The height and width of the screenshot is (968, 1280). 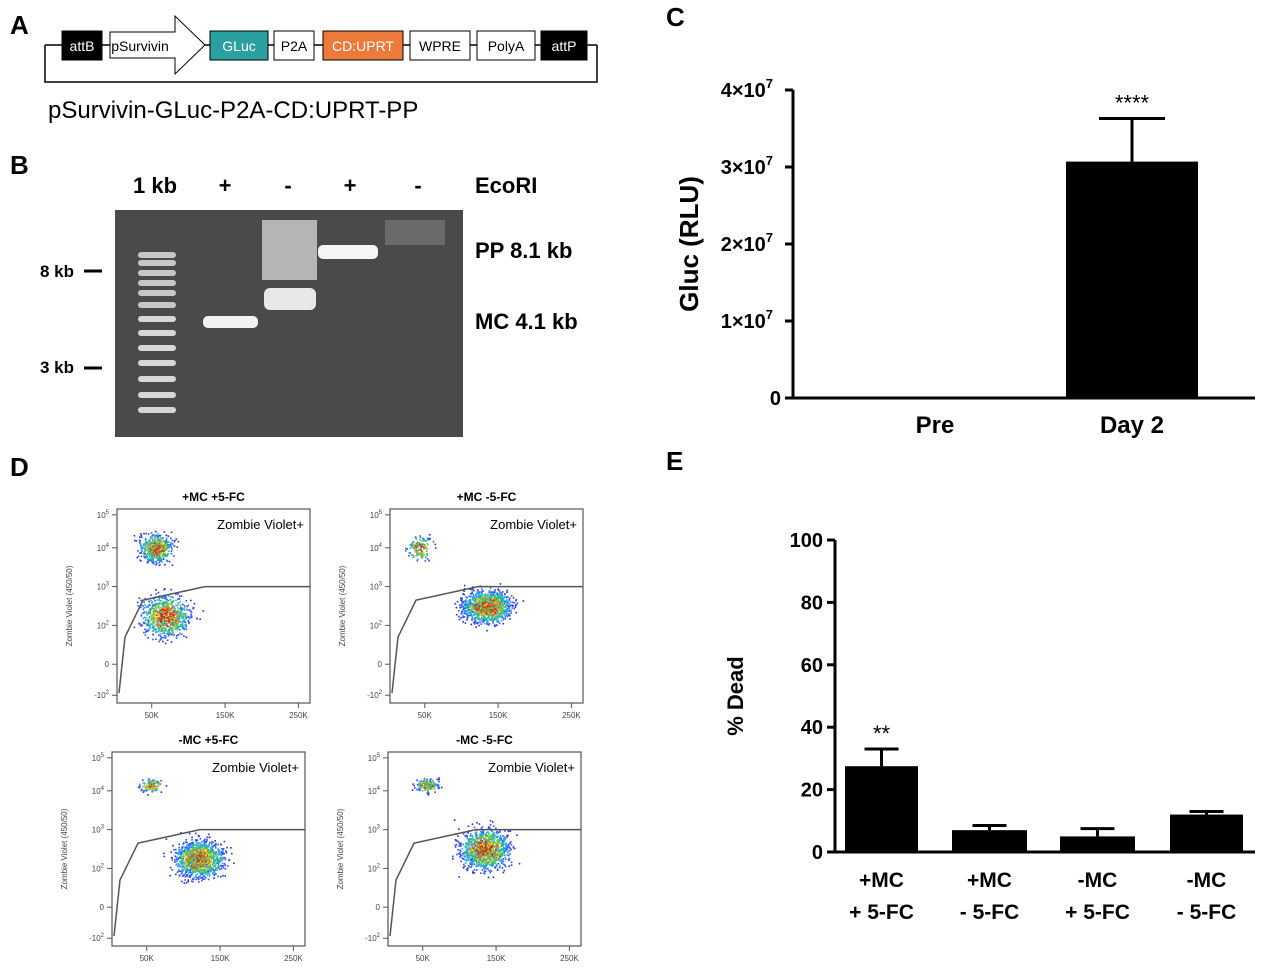 What do you see at coordinates (157, 410) in the screenshot?
I see `ladder-band` at bounding box center [157, 410].